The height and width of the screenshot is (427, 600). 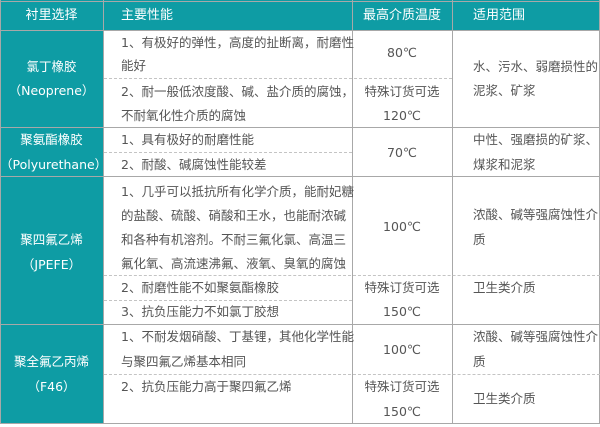 What do you see at coordinates (194, 164) in the screenshot?
I see `property-line: 2、耐酸、碱腐蚀性能较差` at bounding box center [194, 164].